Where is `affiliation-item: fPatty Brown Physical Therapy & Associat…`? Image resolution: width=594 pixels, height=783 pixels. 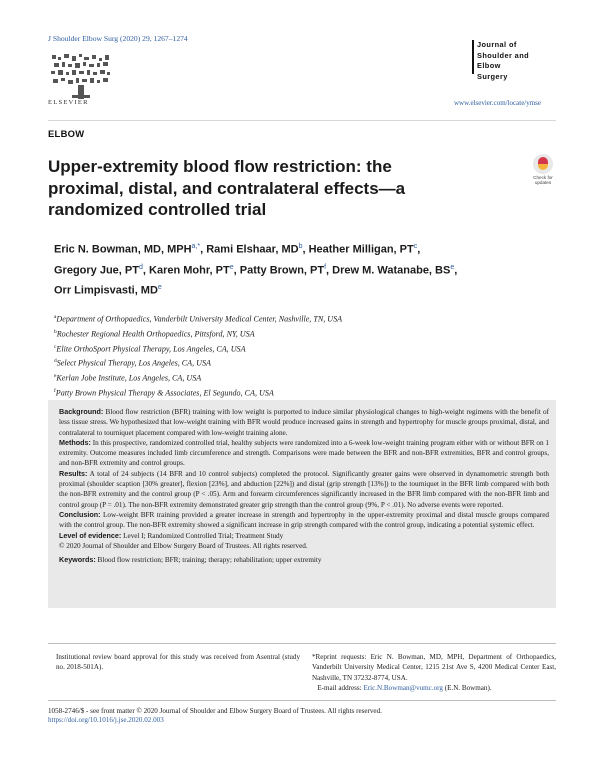
affiliation-item: fPatty Brown Physical Therapy & Associat… is located at coordinates (198, 392).